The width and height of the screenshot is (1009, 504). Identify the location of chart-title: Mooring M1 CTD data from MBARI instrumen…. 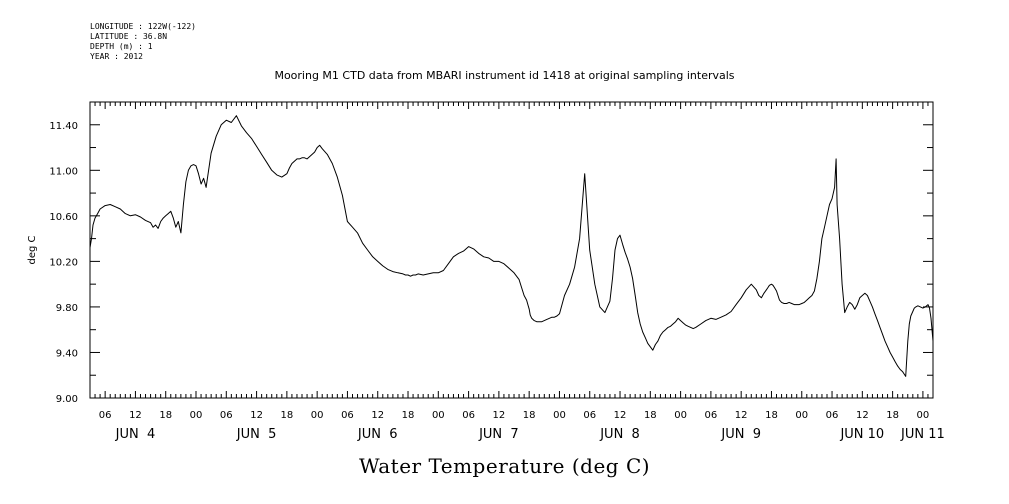
(504, 75).